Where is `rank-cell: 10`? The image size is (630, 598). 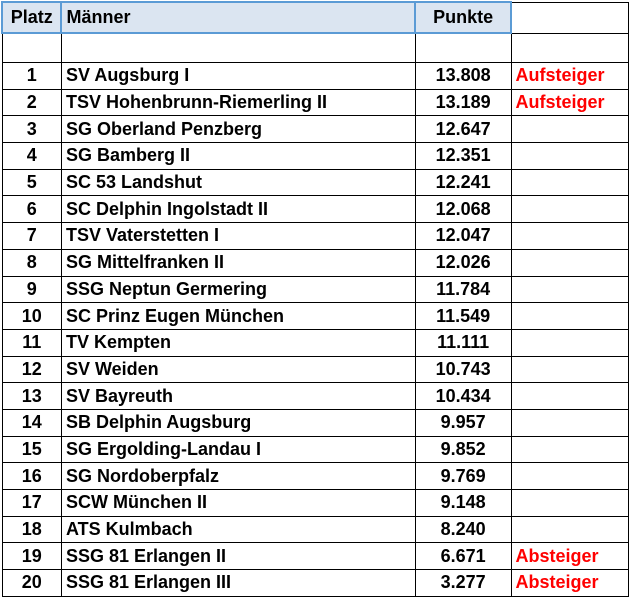
rank-cell: 10 is located at coordinates (31, 316).